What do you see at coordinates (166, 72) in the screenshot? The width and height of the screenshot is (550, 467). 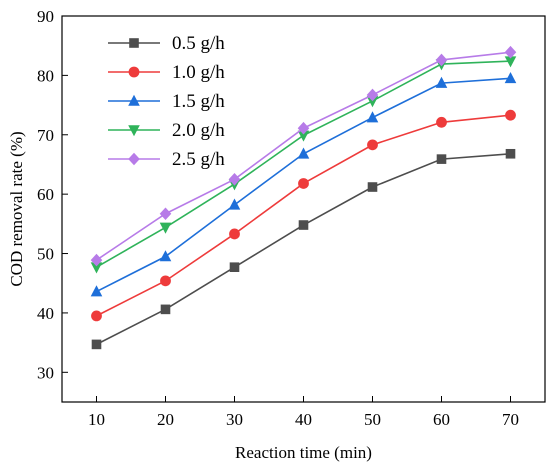 I see `legend-item-1: 1.0 g/h` at bounding box center [166, 72].